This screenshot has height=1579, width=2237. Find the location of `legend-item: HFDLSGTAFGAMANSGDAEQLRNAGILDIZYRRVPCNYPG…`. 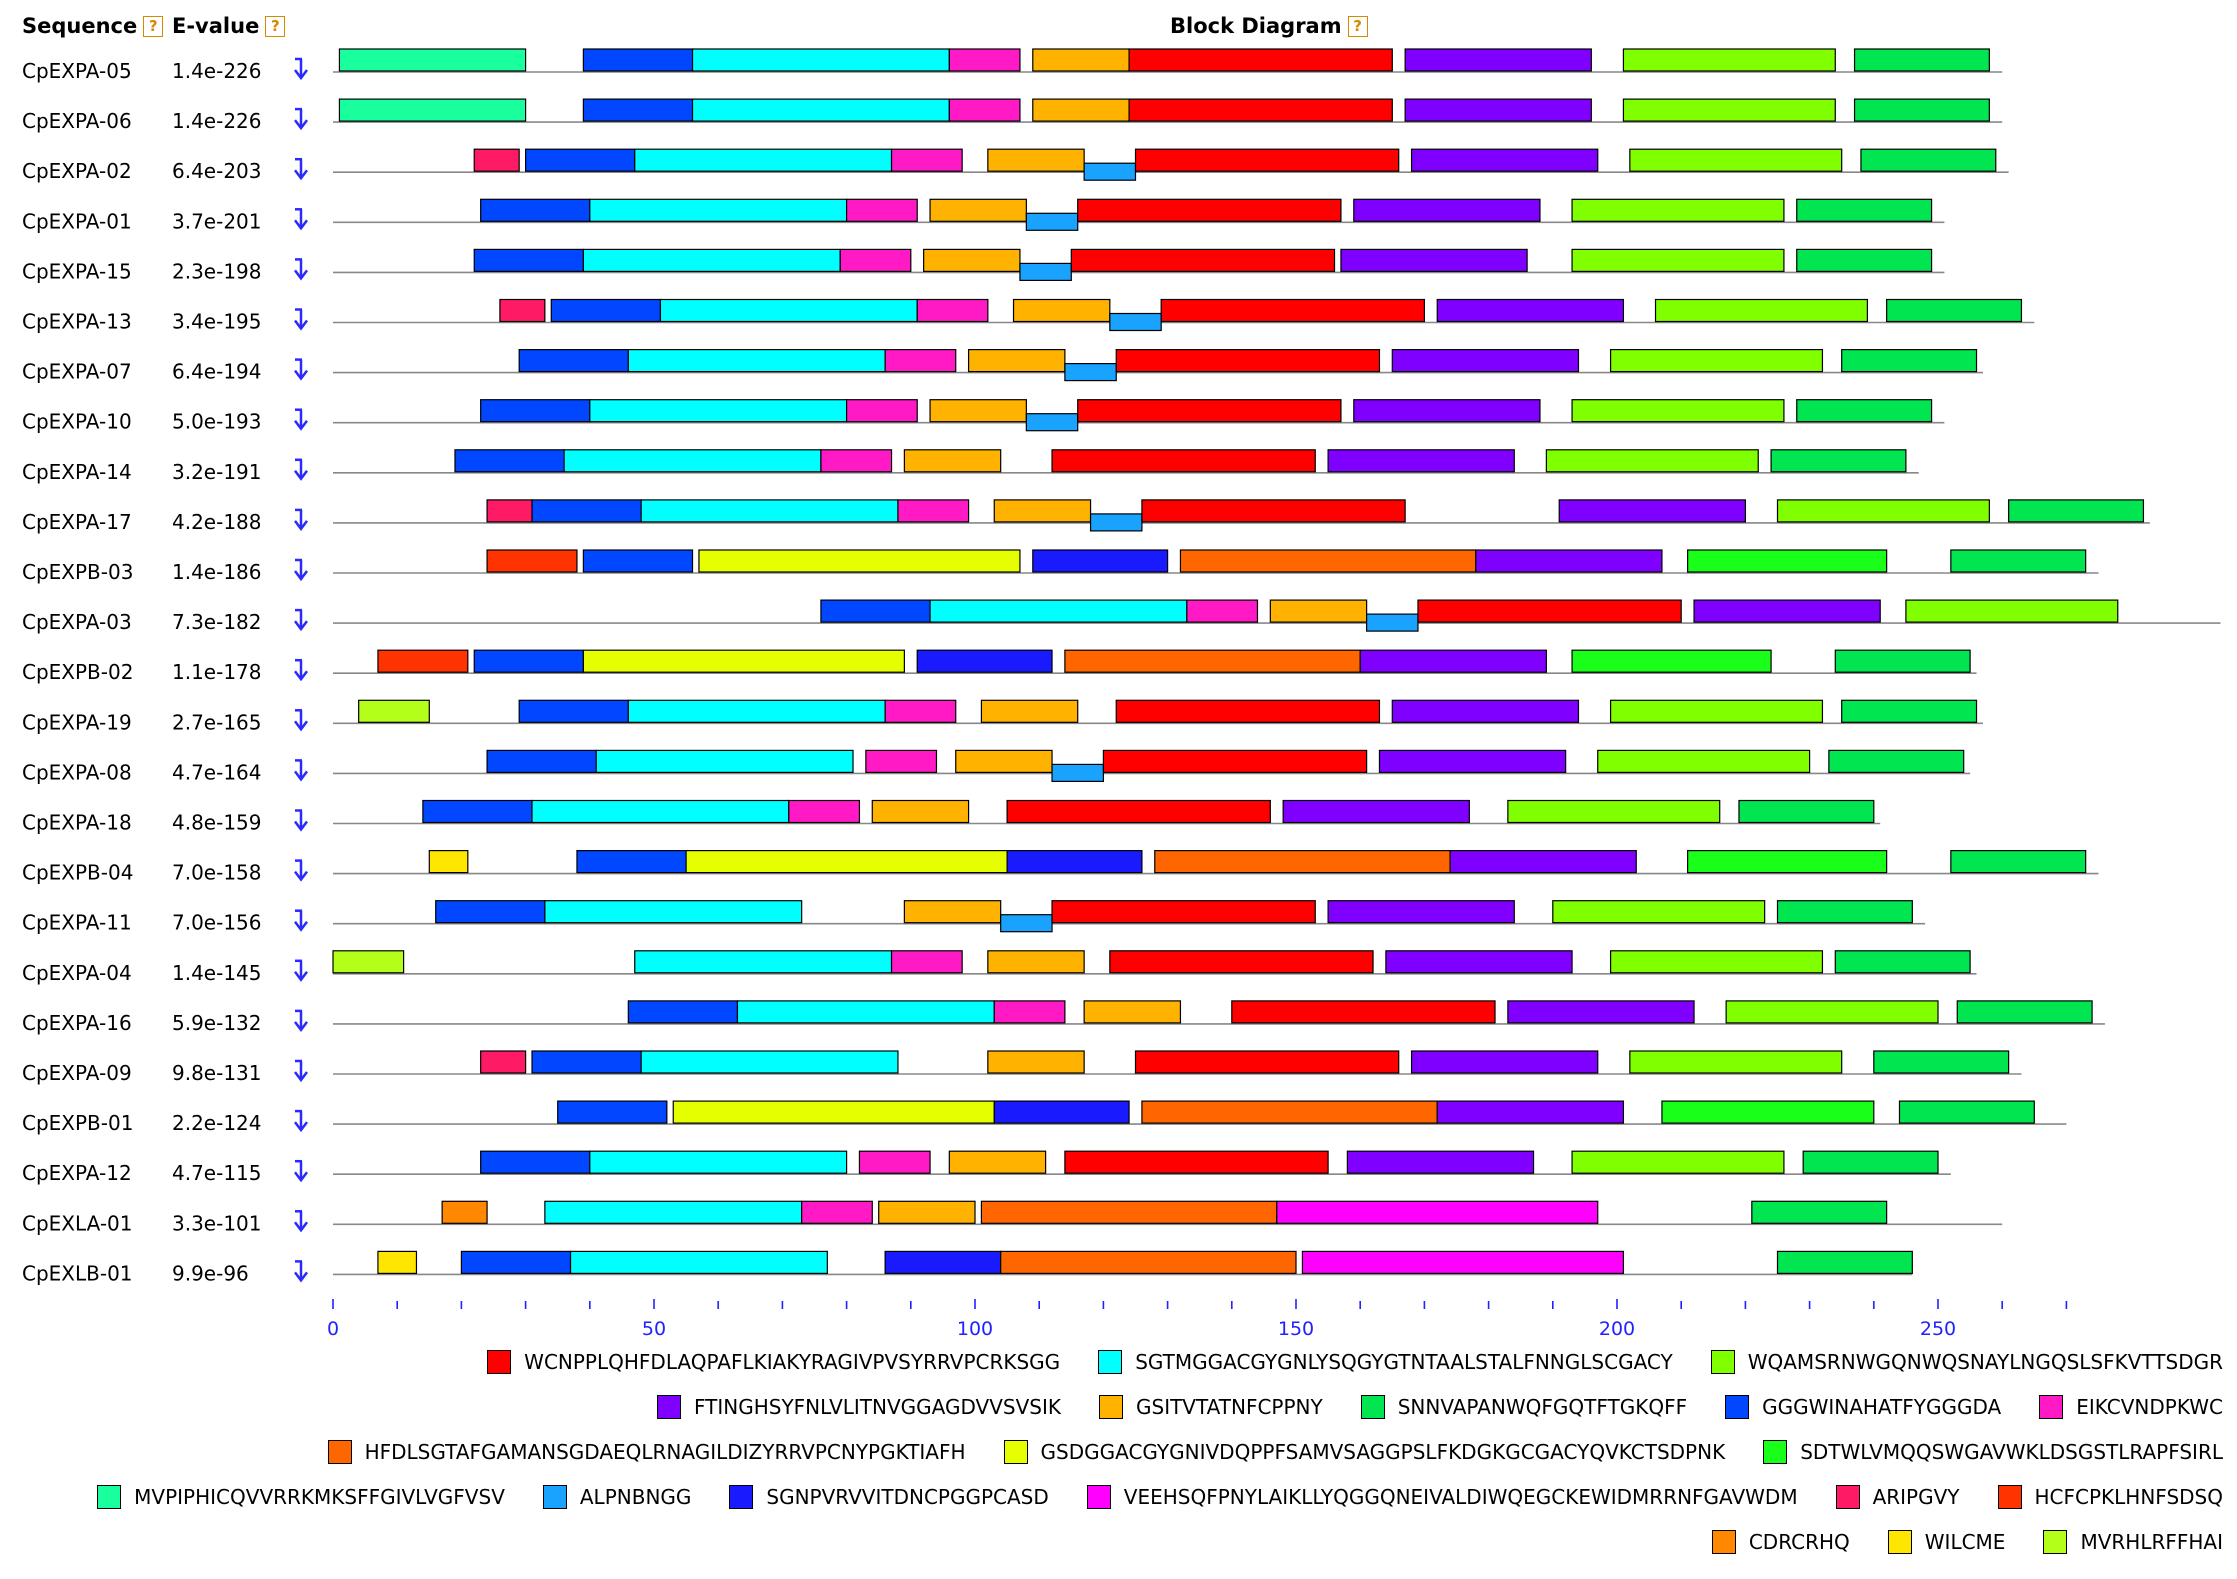

legend-item: HFDLSGTAFGAMANSGDAEQLRNAGILDIZYRRVPCNYPG… is located at coordinates (646, 1452).